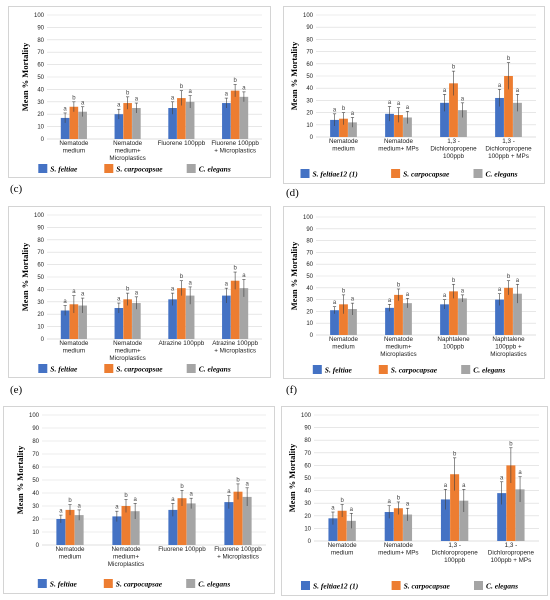 The image size is (550, 600). What do you see at coordinates (64, 169) in the screenshot?
I see `legend-label: S. feltiae` at bounding box center [64, 169].